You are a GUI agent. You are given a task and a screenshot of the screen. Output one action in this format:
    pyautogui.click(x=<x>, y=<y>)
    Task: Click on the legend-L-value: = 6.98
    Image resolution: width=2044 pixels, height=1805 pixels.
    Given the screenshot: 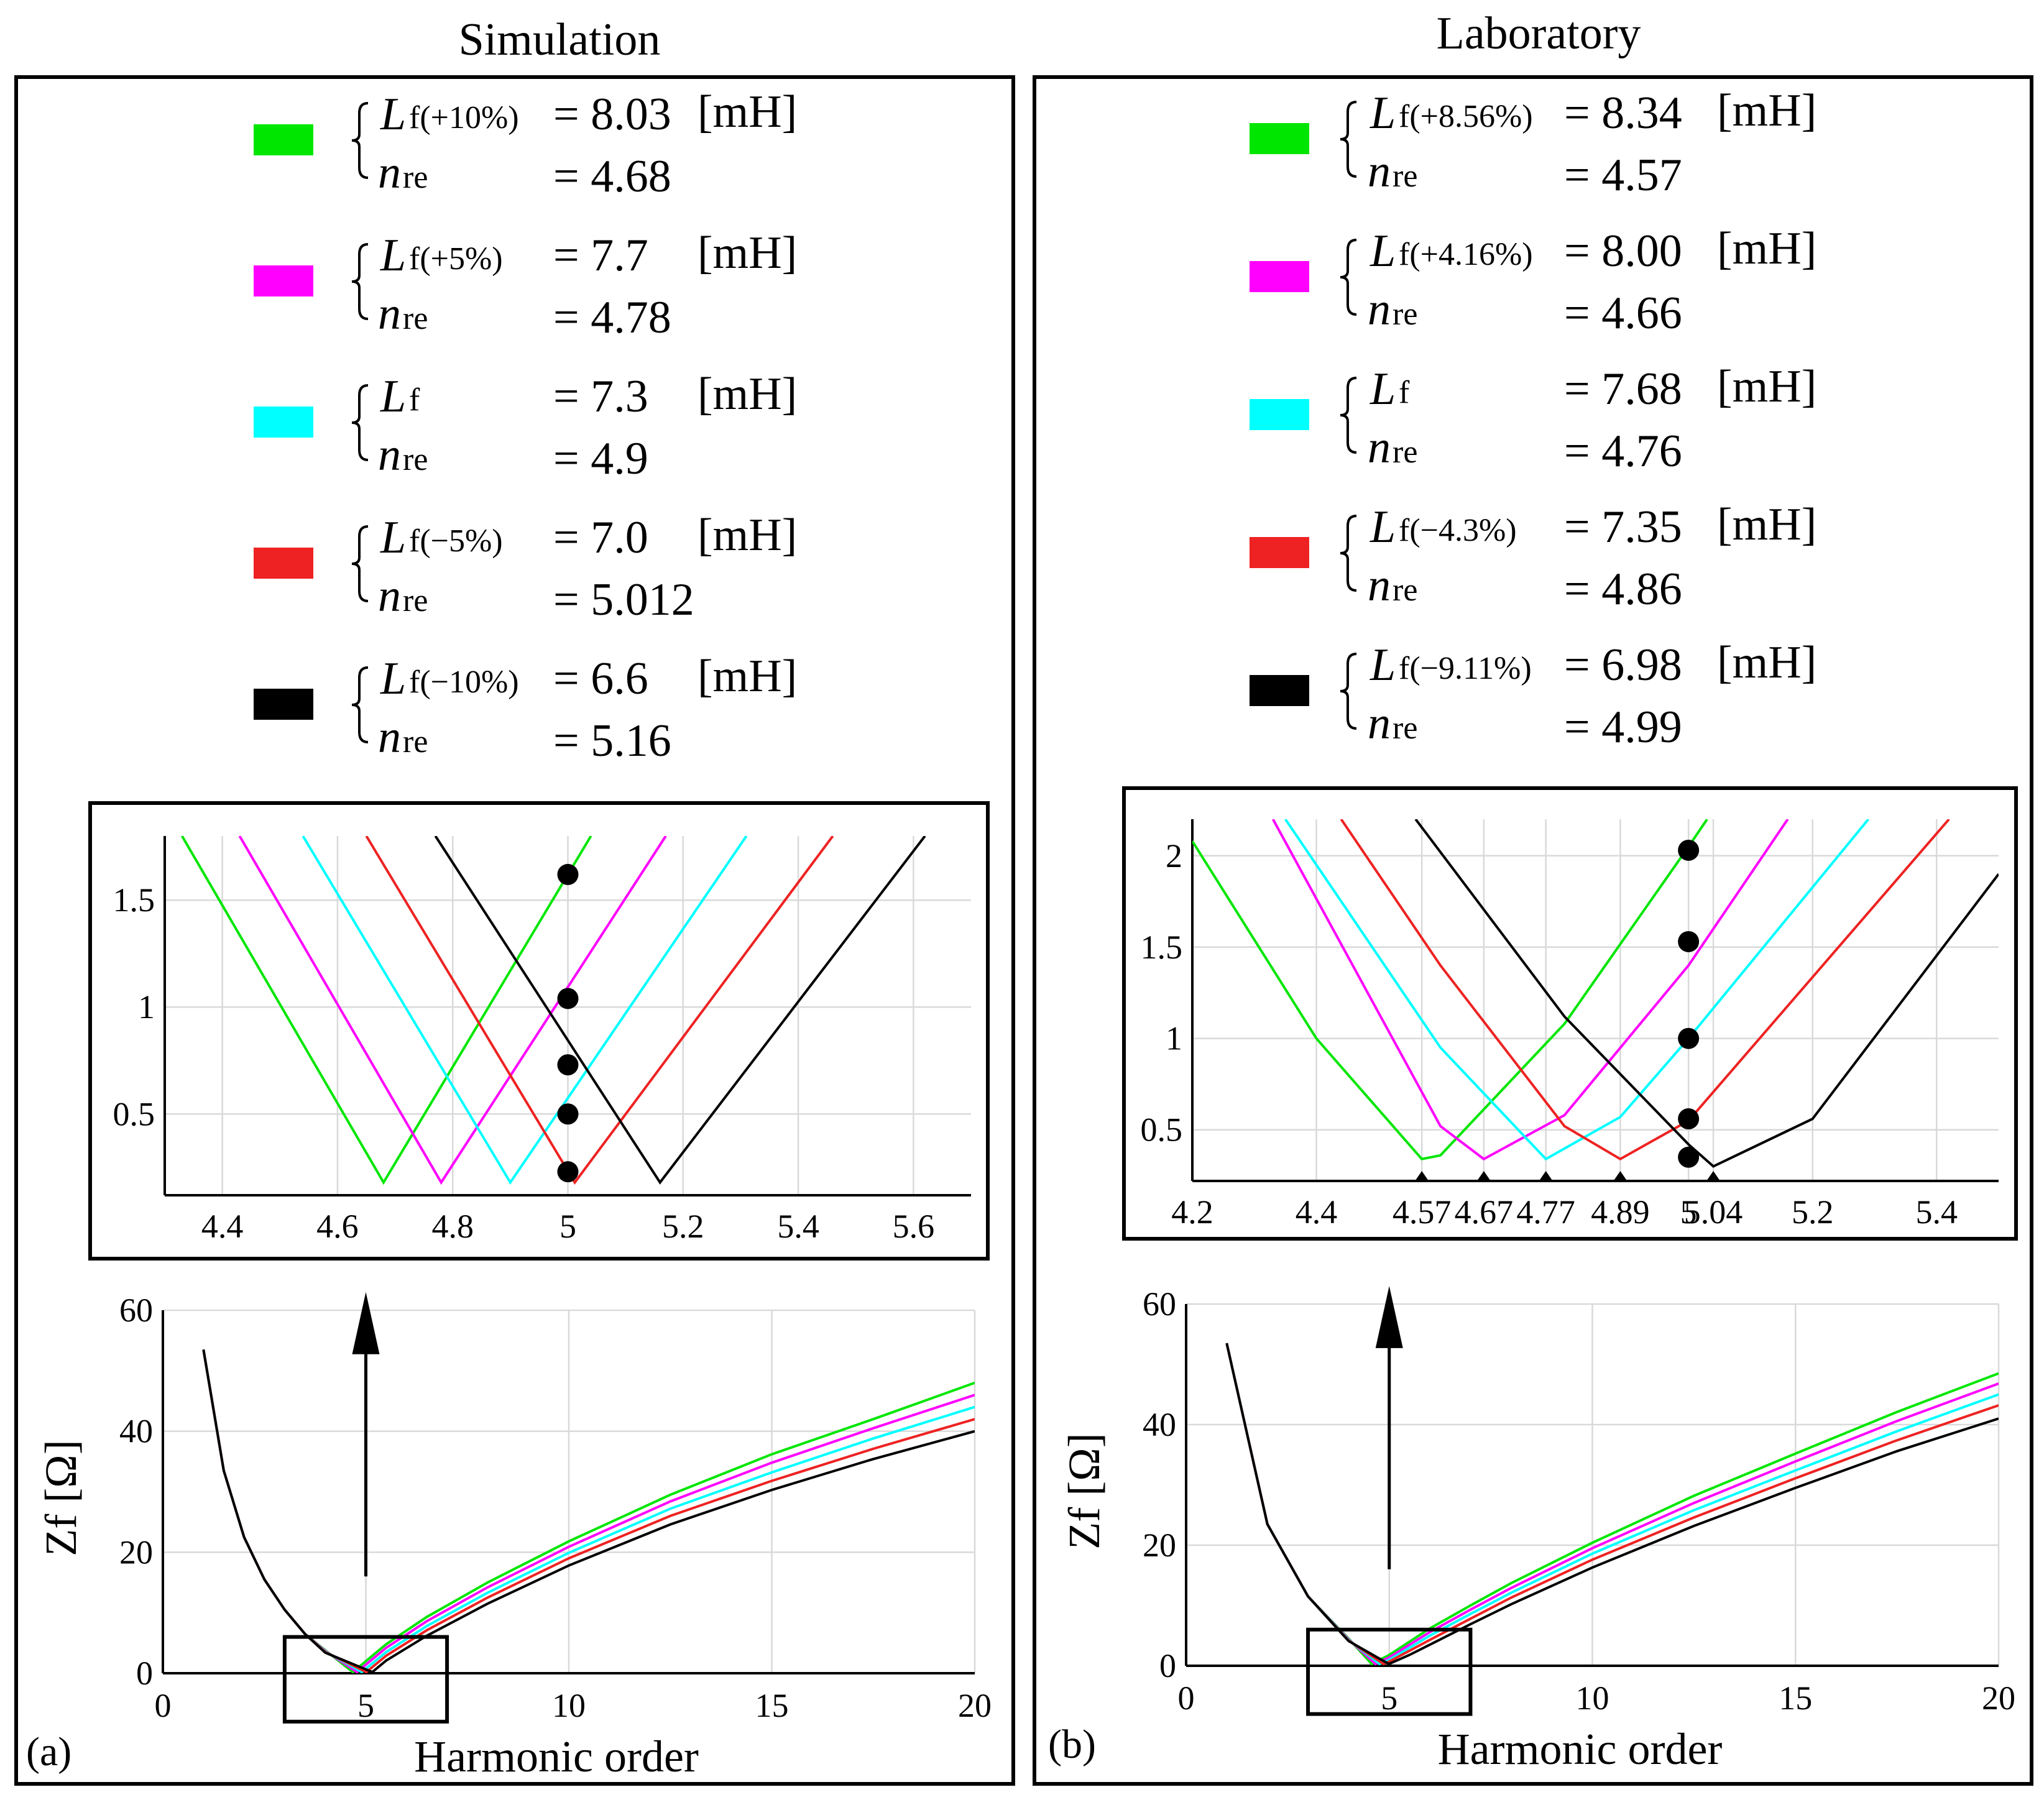 What is the action you would take?
    pyautogui.click(x=1623, y=666)
    